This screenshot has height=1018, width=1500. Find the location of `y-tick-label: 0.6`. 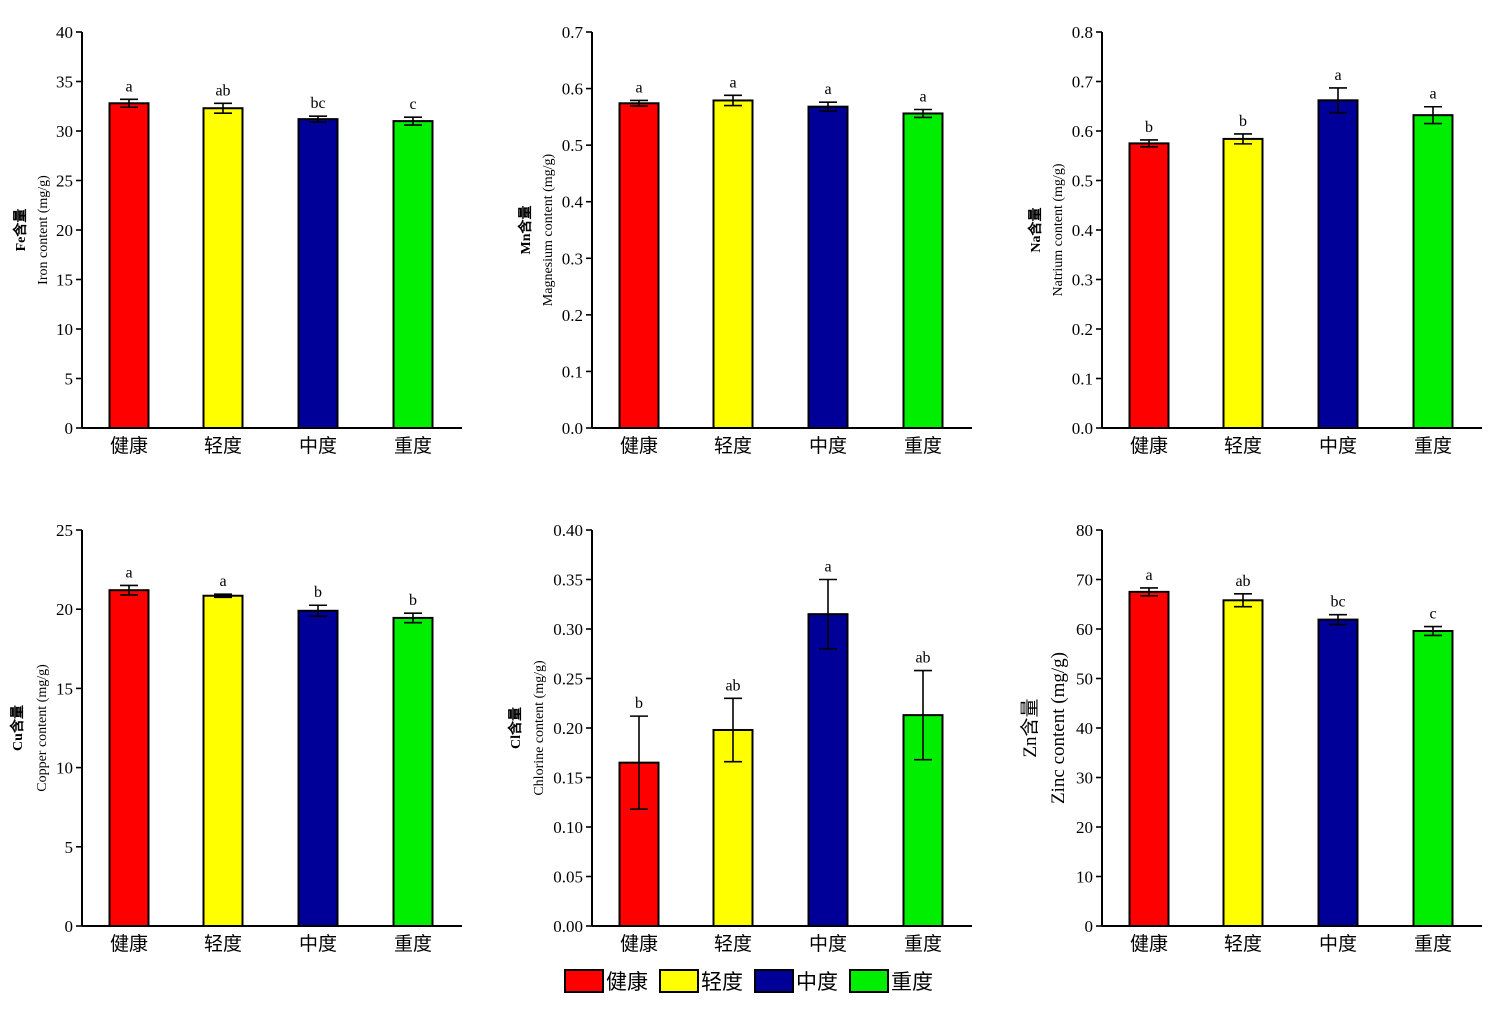

y-tick-label: 0.6 is located at coordinates (572, 89).